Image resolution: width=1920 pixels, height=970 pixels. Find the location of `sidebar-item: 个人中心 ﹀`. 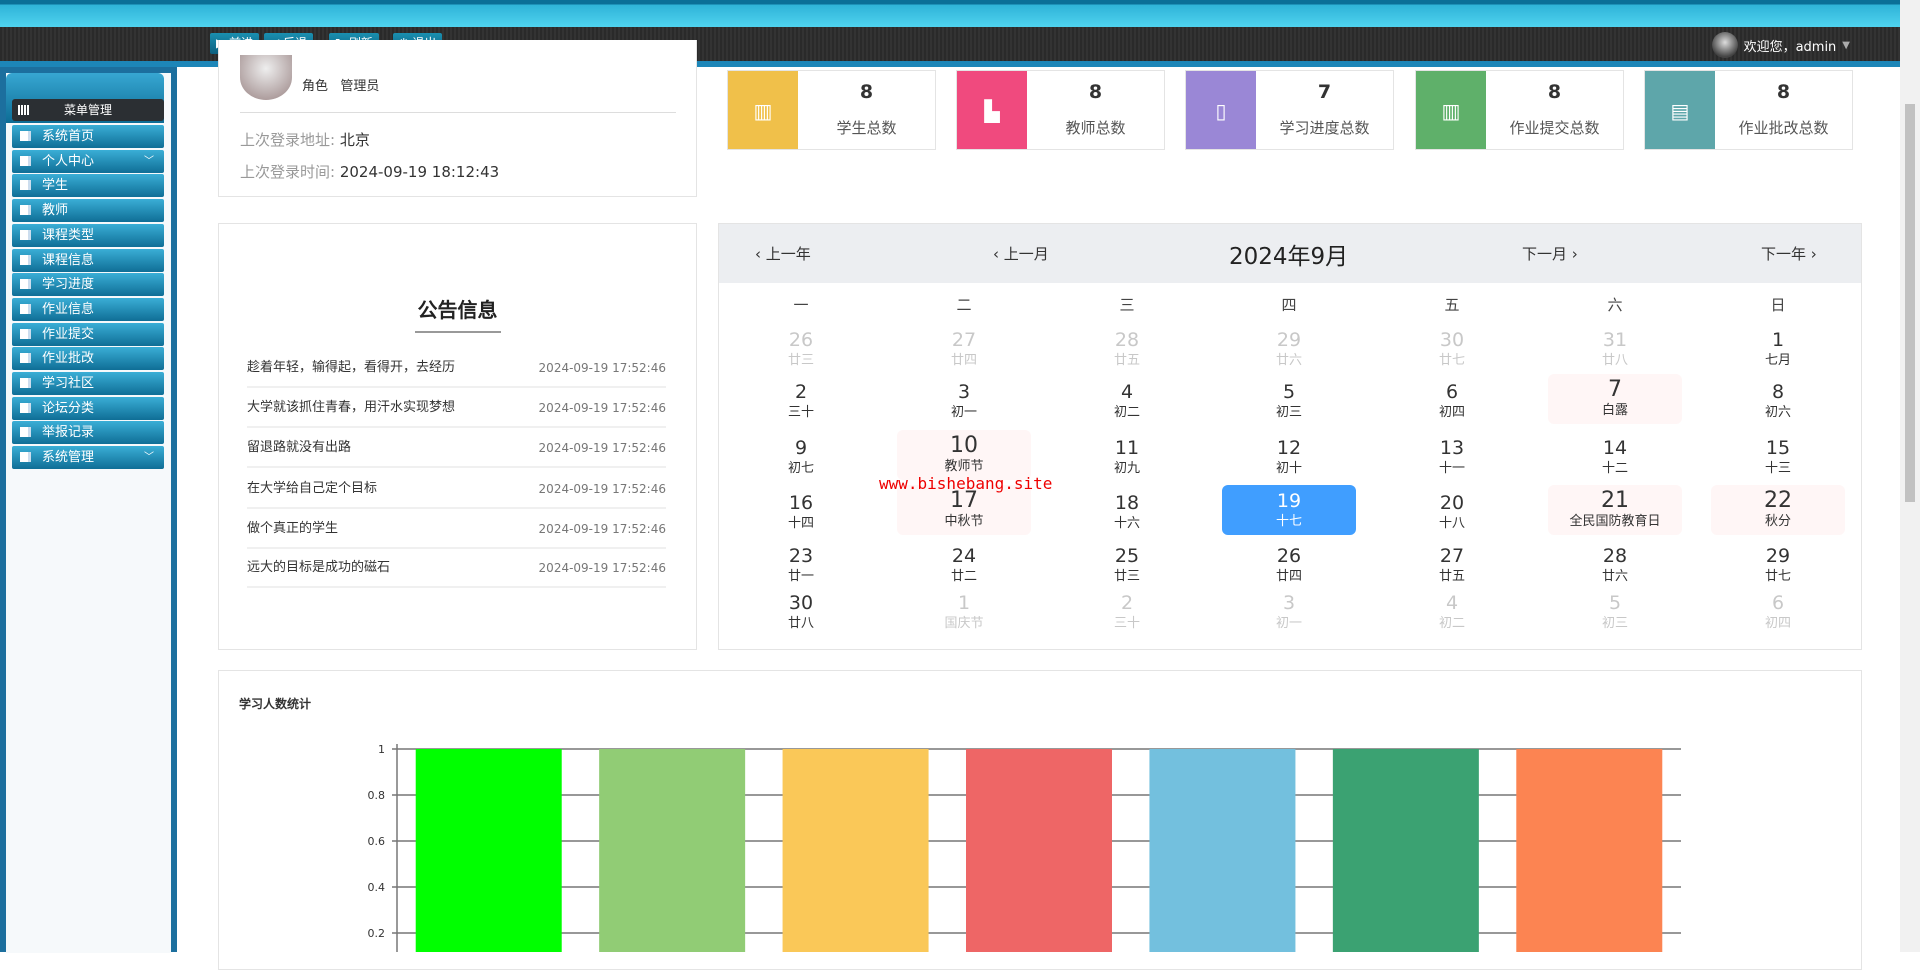

sidebar-item: 个人中心 ﹀ is located at coordinates (88, 161).